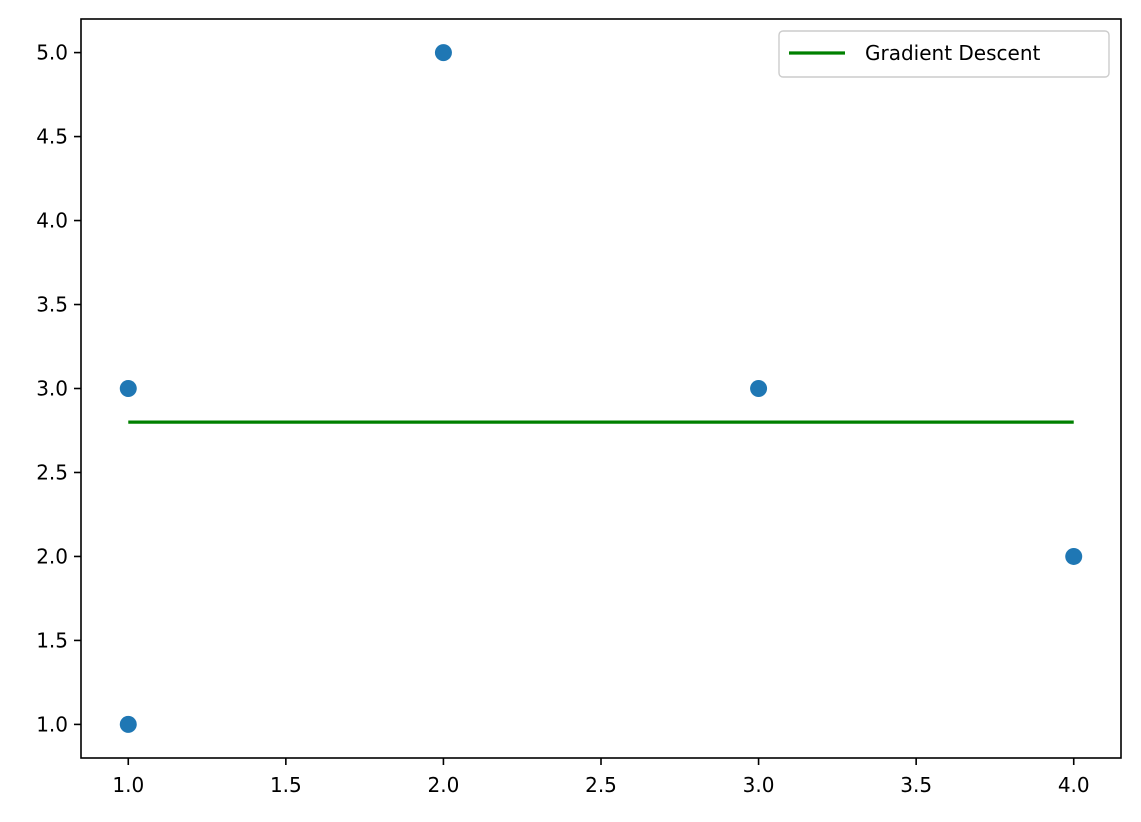  What do you see at coordinates (52, 137) in the screenshot?
I see `y-tick-label: 4.5` at bounding box center [52, 137].